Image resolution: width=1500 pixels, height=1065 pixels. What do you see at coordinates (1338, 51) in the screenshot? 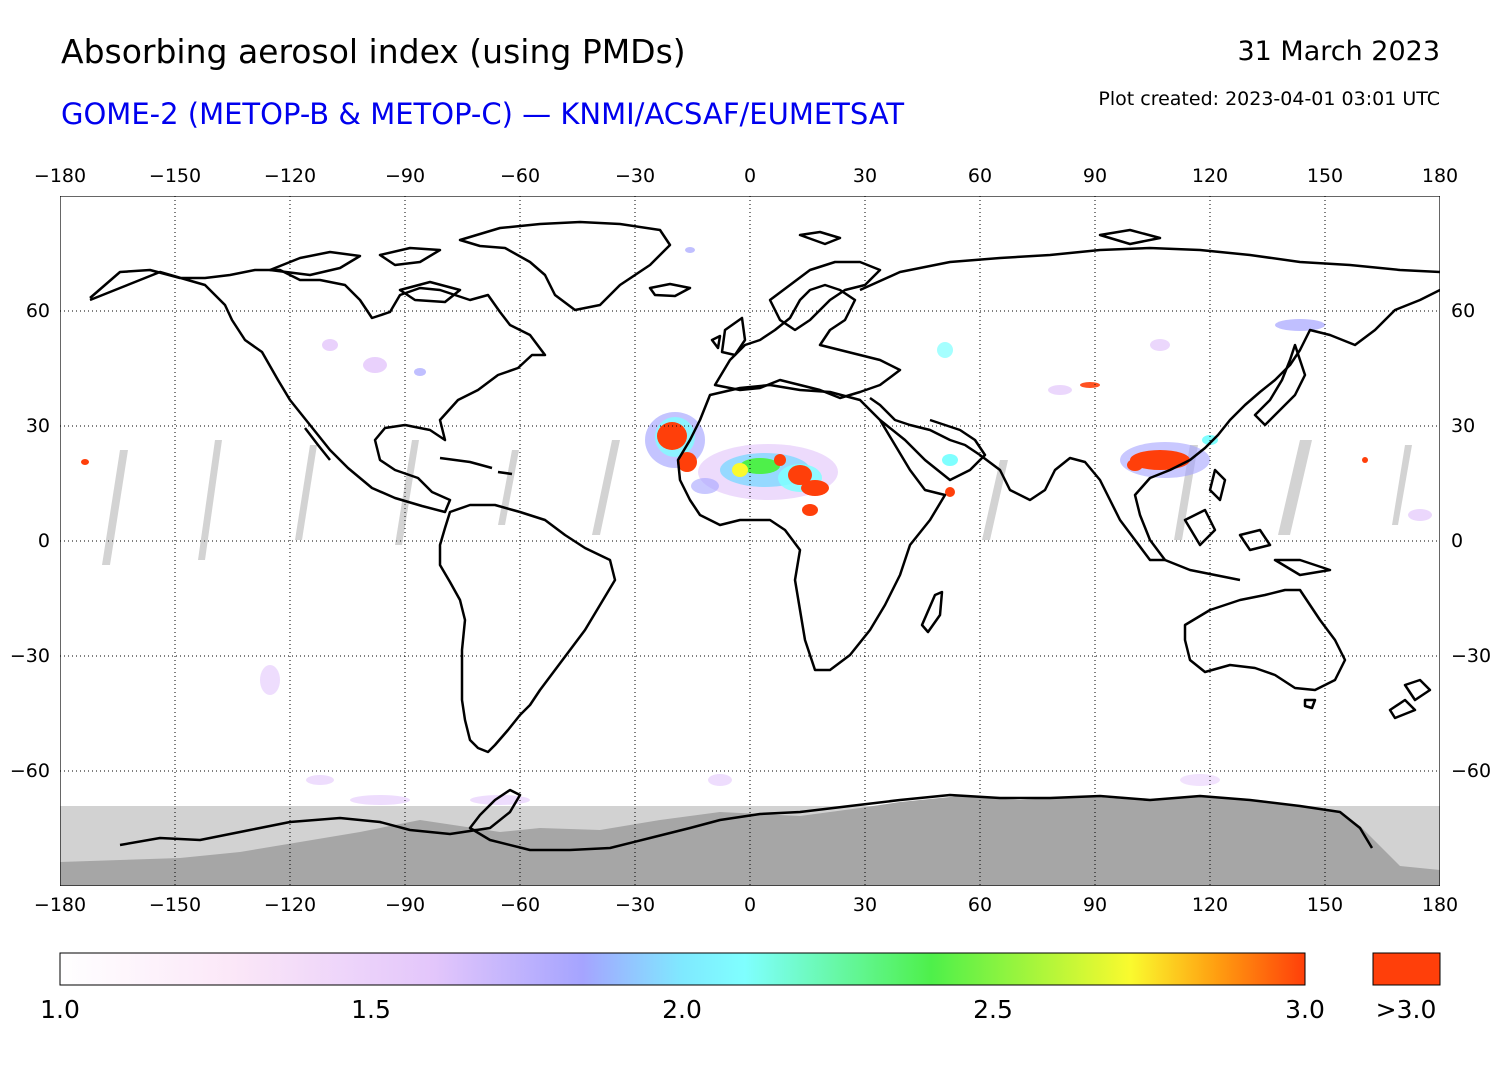
I see `map-date: 31 March 2023` at bounding box center [1338, 51].